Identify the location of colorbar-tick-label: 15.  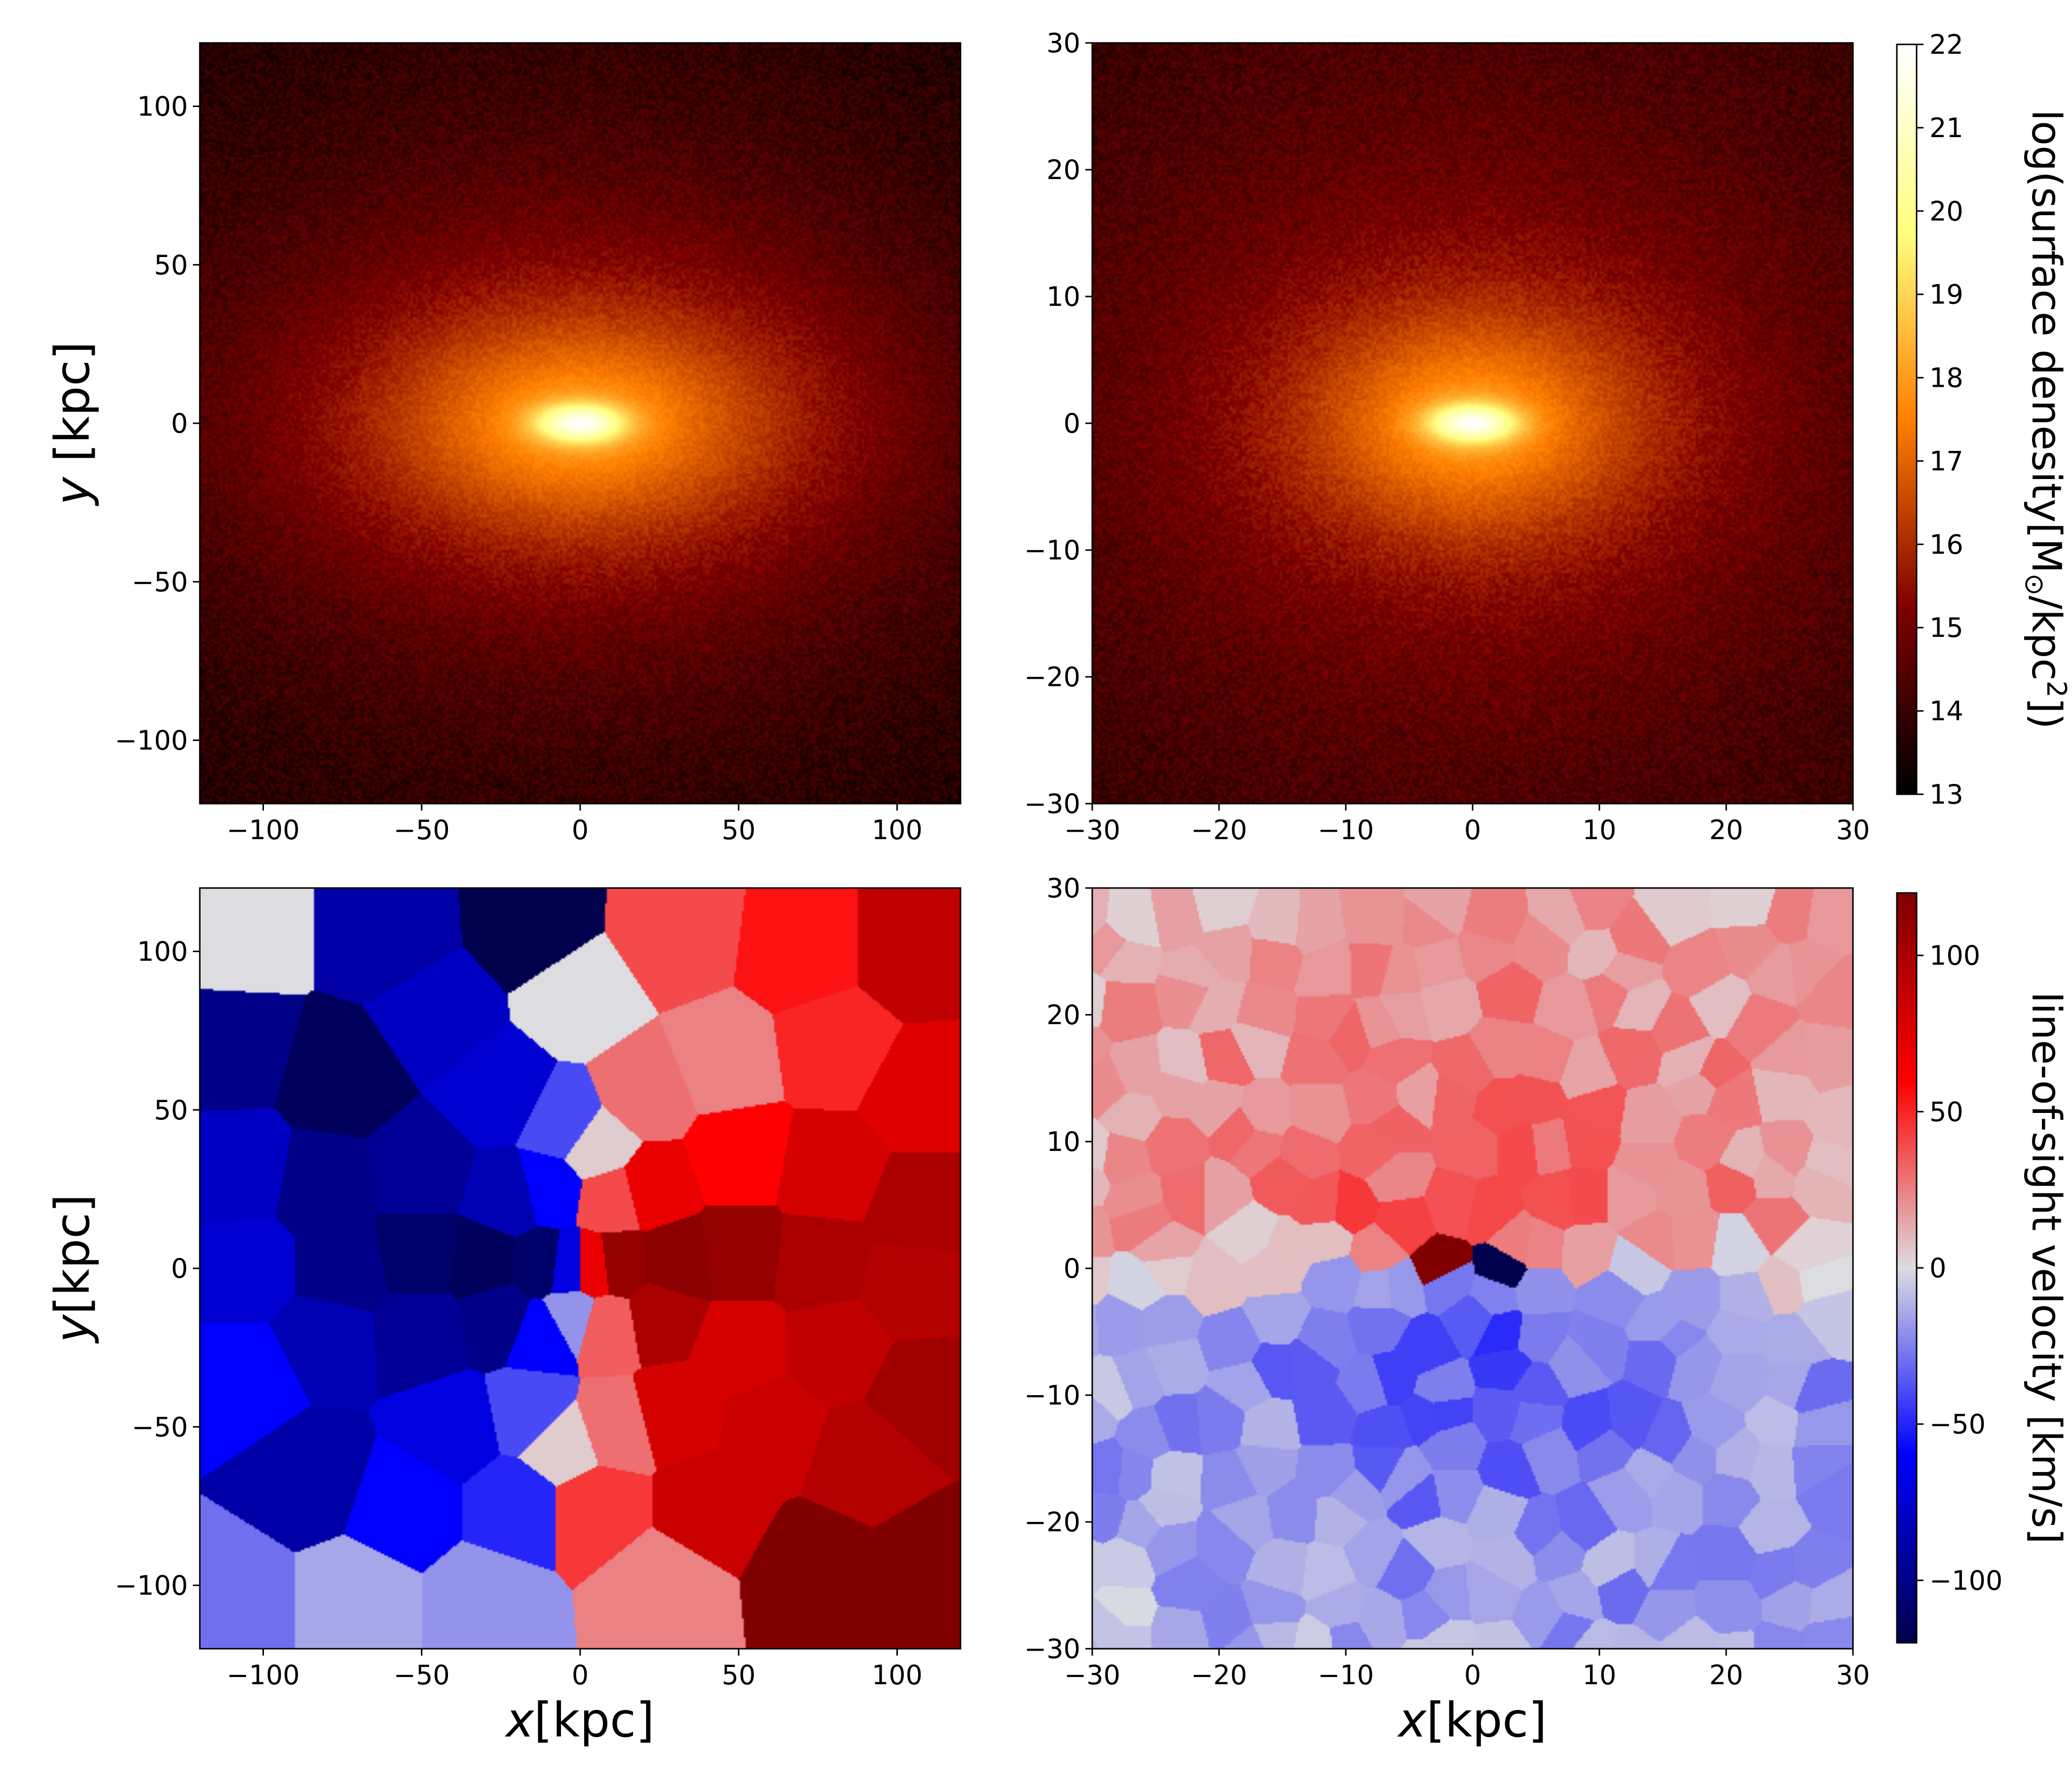
(1946, 628).